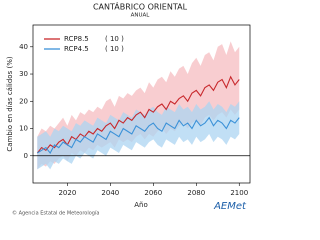 This screenshot has height=240, width=320. I want to click on footer: © Agencia Estatal de Meteorología, so click(55, 213).